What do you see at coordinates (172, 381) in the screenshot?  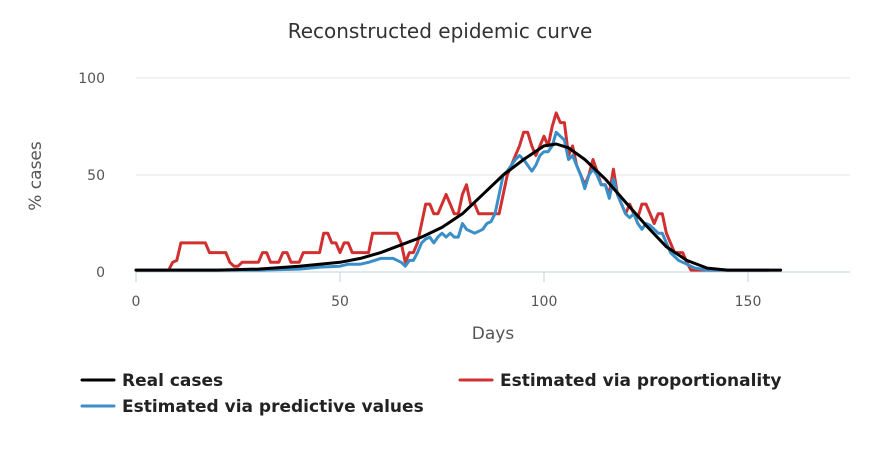 I see `legend-label: Real cases` at bounding box center [172, 381].